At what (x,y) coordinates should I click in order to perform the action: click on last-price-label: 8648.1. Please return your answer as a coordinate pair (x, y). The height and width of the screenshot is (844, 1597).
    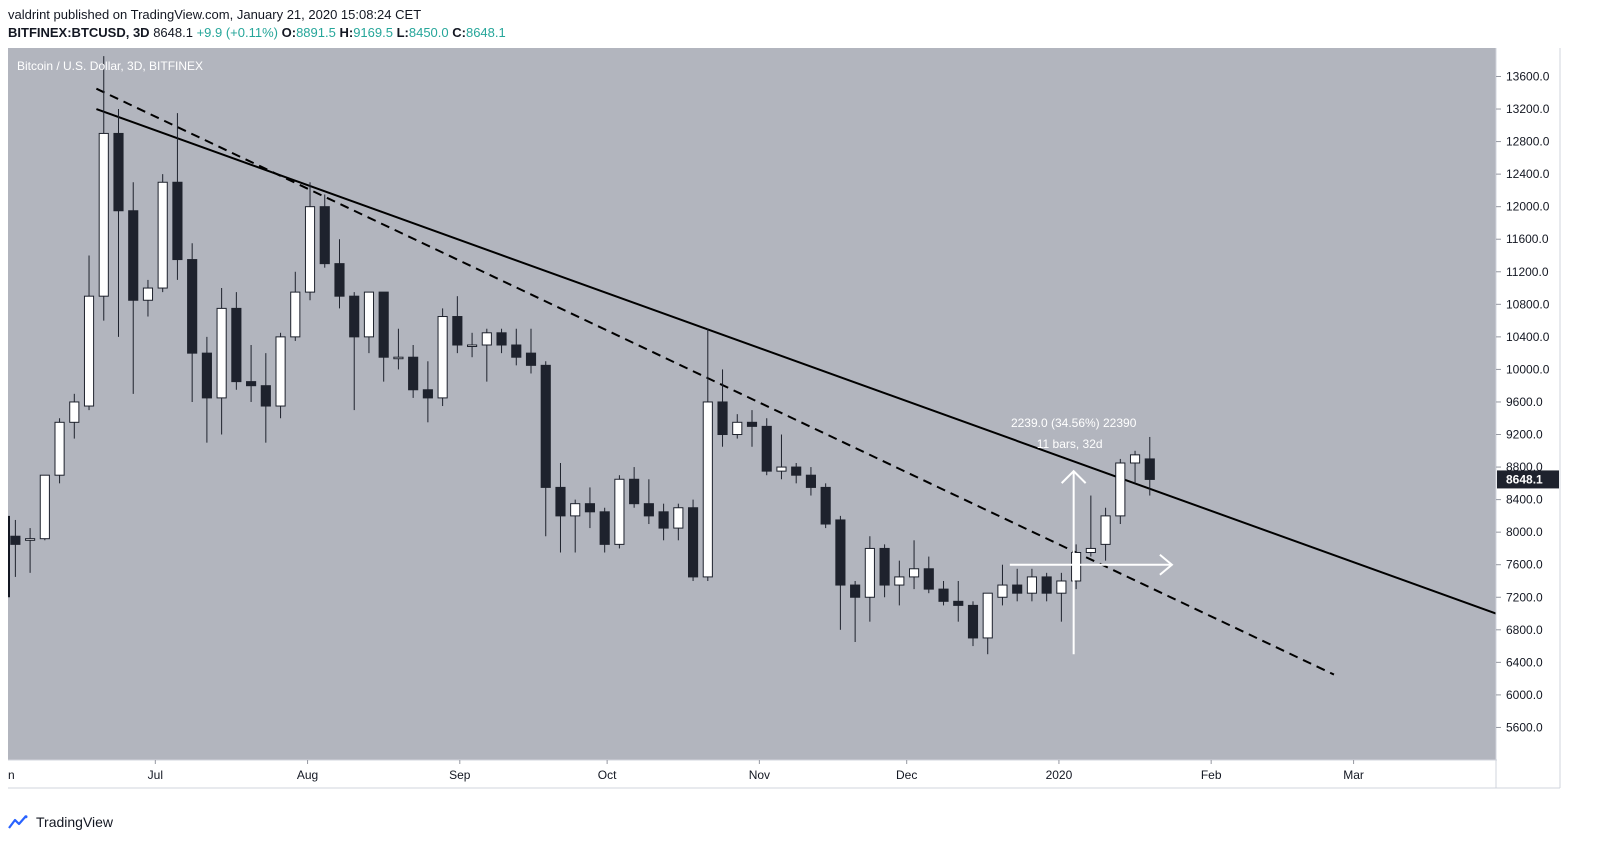
    Looking at the image, I should click on (1524, 479).